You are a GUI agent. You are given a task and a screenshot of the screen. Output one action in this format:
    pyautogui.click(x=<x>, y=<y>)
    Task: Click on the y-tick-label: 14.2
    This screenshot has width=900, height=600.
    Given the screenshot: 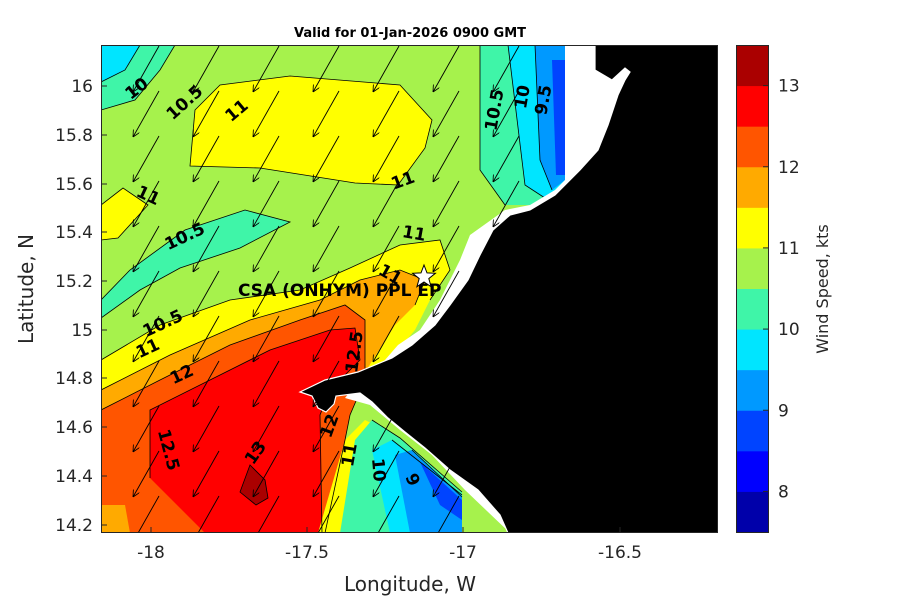 What is the action you would take?
    pyautogui.click(x=74, y=526)
    